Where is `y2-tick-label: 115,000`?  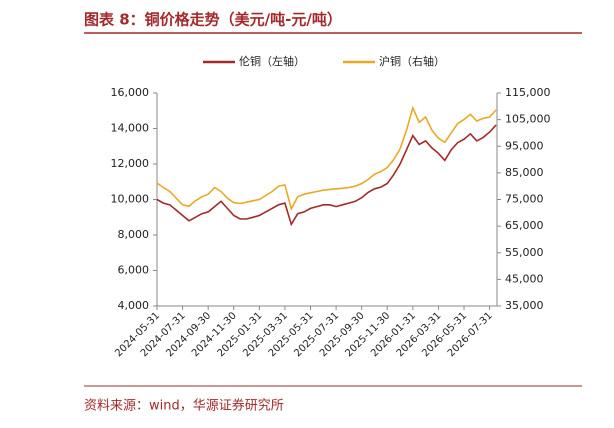 y2-tick-label: 115,000 is located at coordinates (528, 92).